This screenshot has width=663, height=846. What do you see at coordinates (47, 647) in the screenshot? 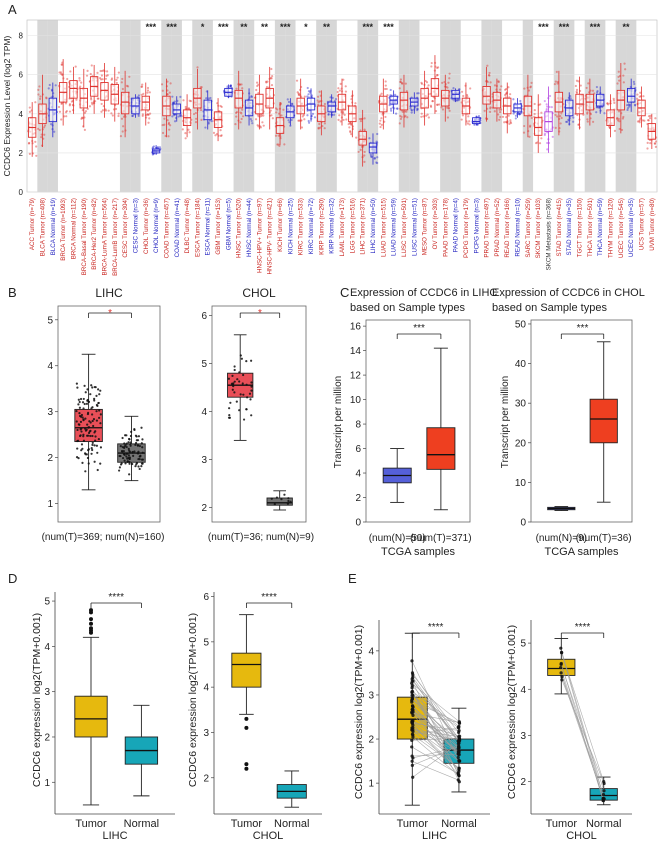
I see `panel-d-ytick: 4` at bounding box center [47, 647].